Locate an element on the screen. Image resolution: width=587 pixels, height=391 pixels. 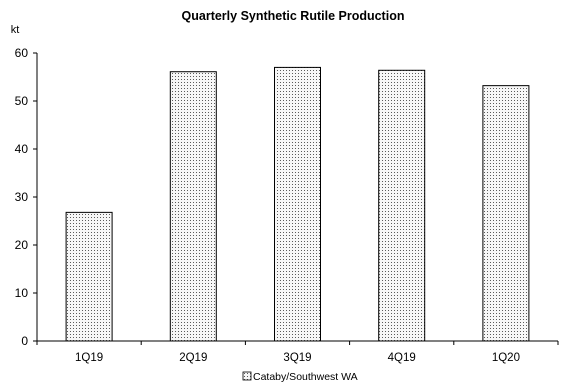
y-tick-label: 10 is located at coordinates (22, 293).